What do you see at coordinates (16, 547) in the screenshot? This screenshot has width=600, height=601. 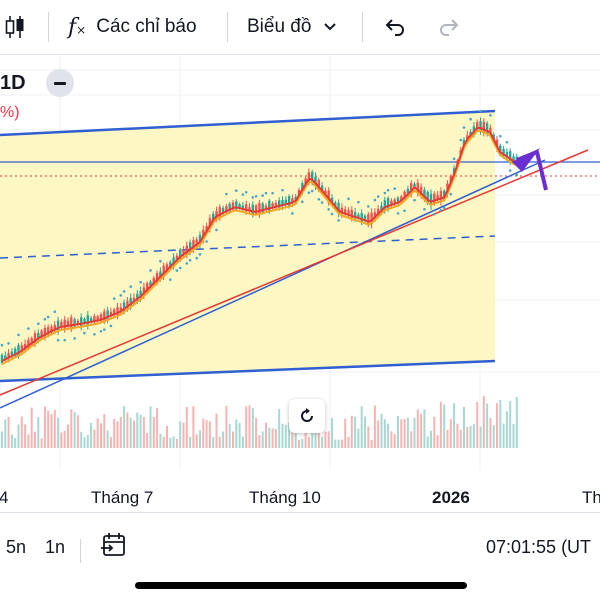 I see `range-5d-button: 5n` at bounding box center [16, 547].